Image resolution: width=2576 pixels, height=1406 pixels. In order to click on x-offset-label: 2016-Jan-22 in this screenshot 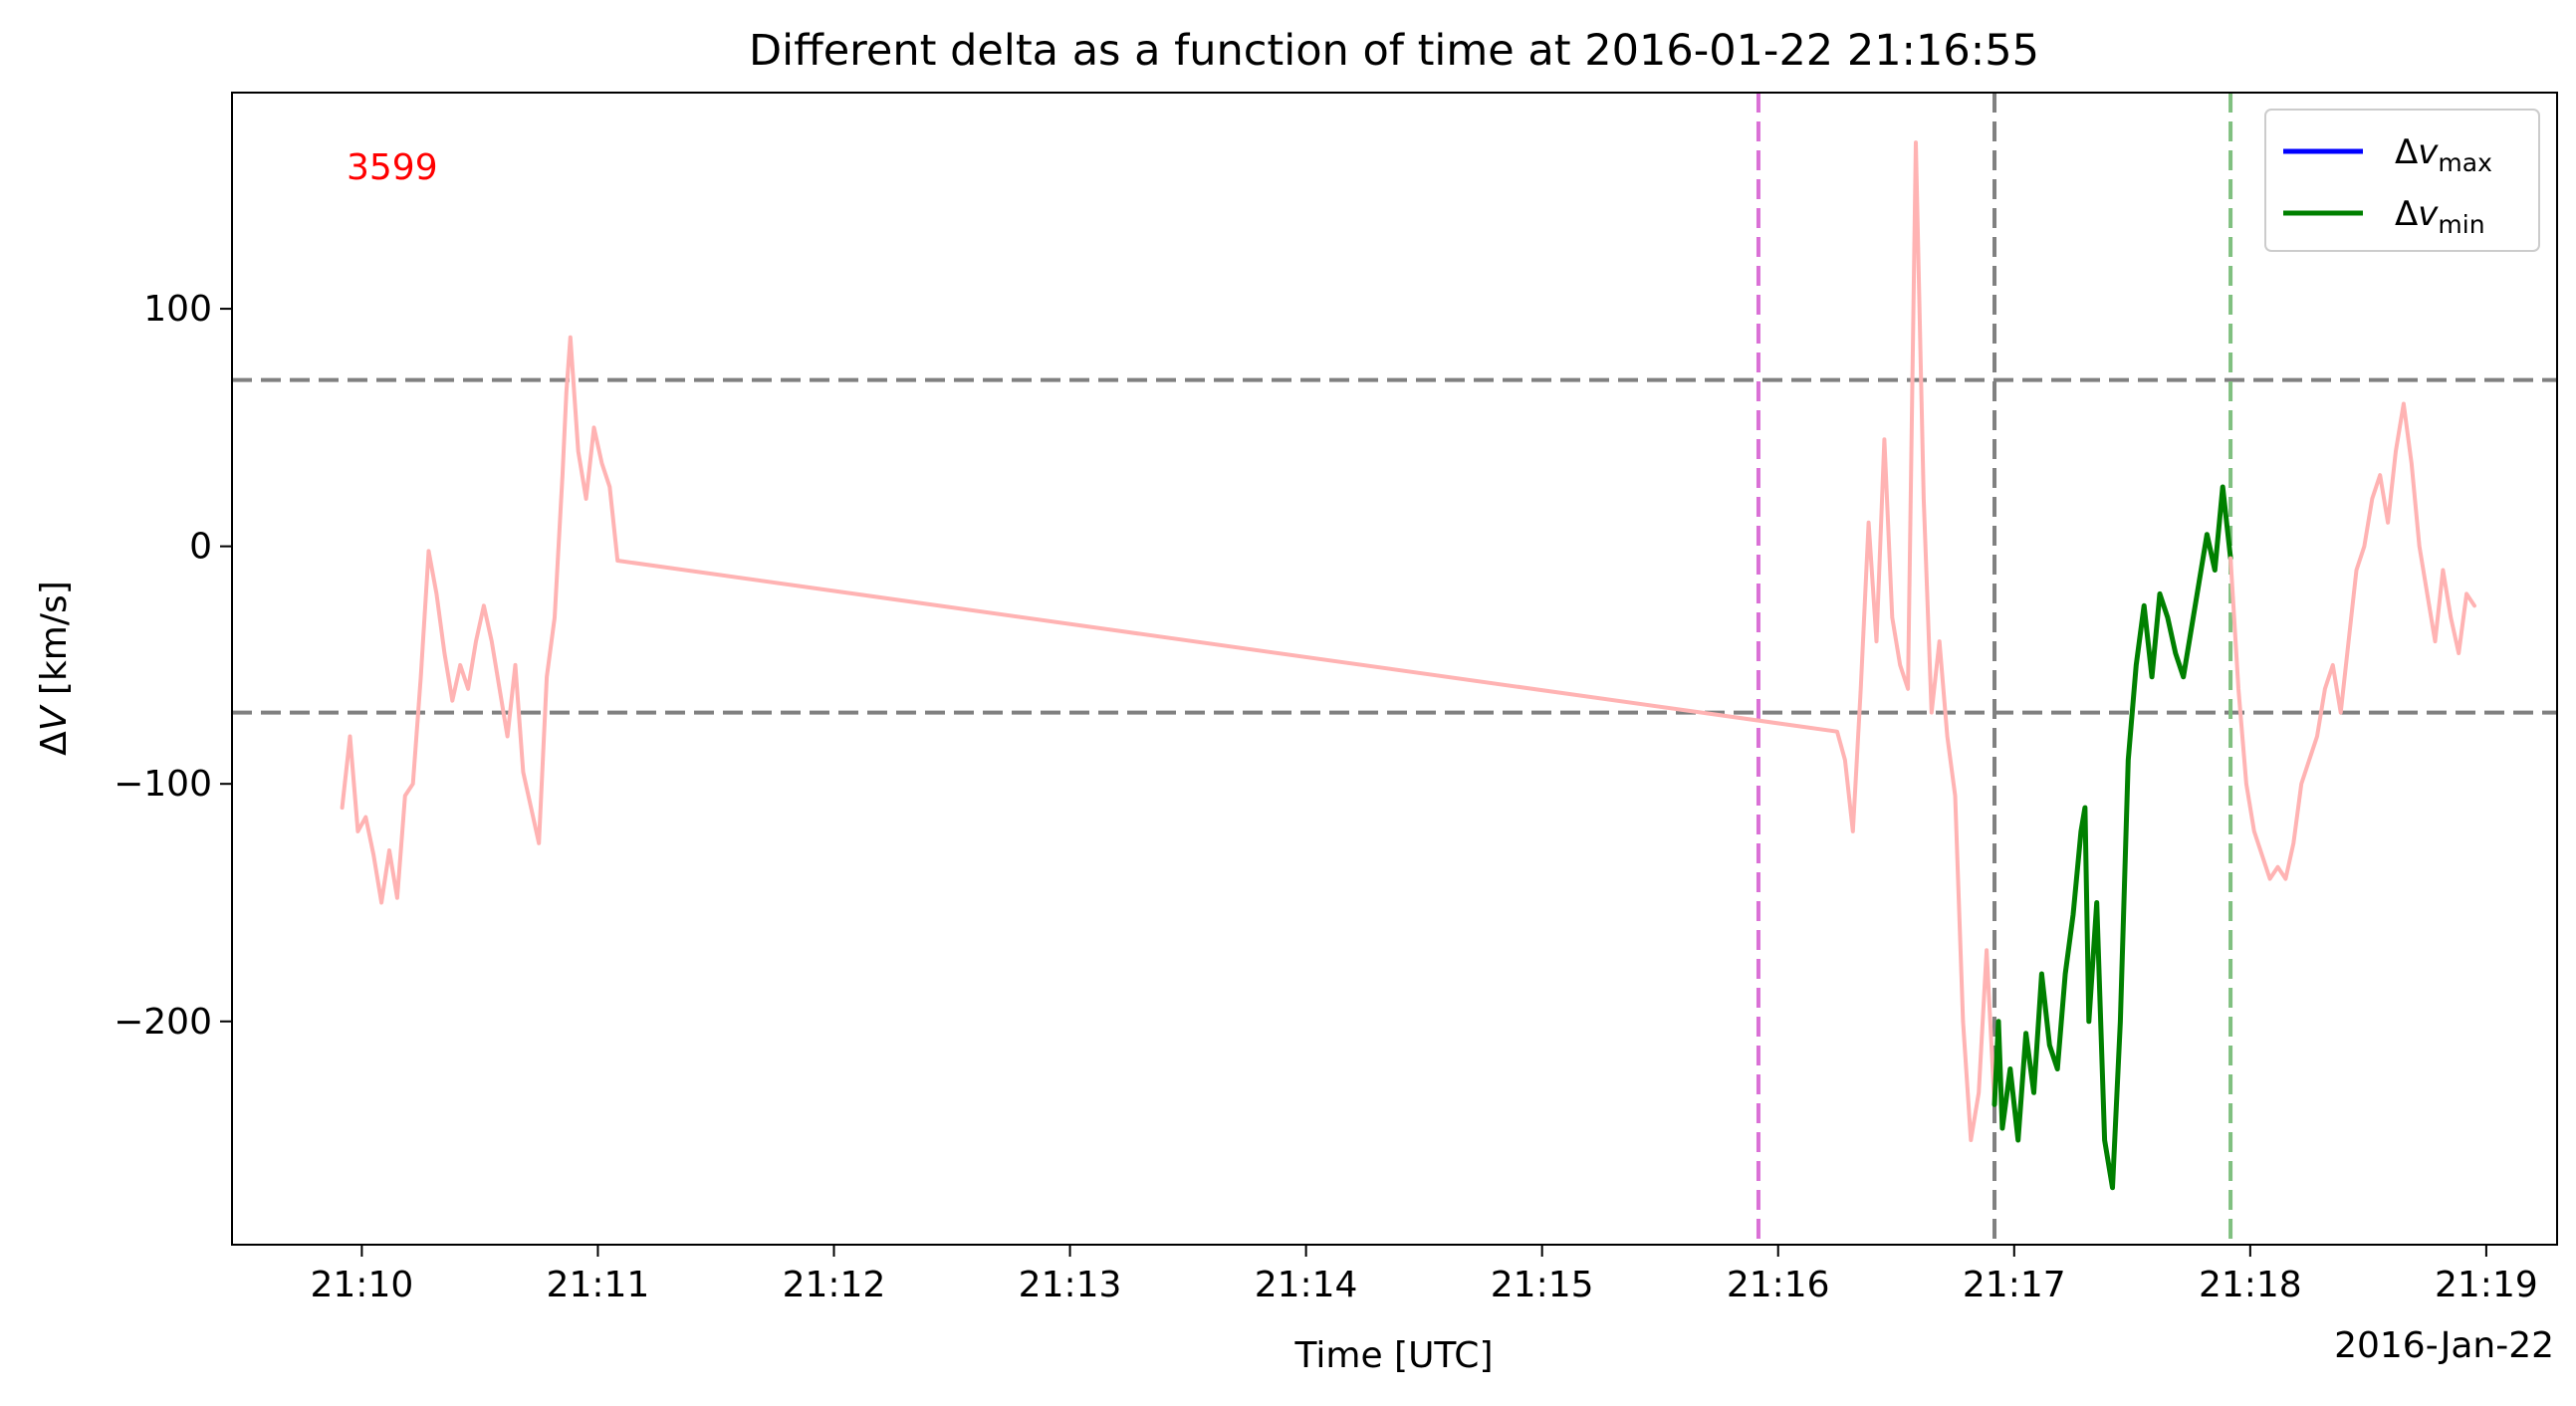, I will do `click(2444, 1345)`.